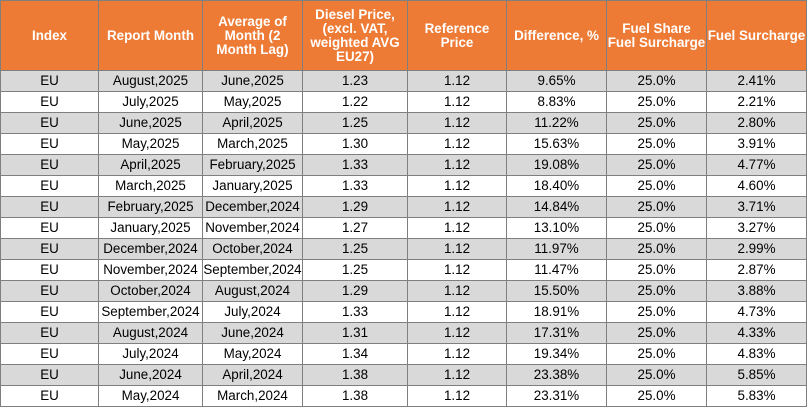  What do you see at coordinates (252, 186) in the screenshot?
I see `cell-average-of-month: January,2025` at bounding box center [252, 186].